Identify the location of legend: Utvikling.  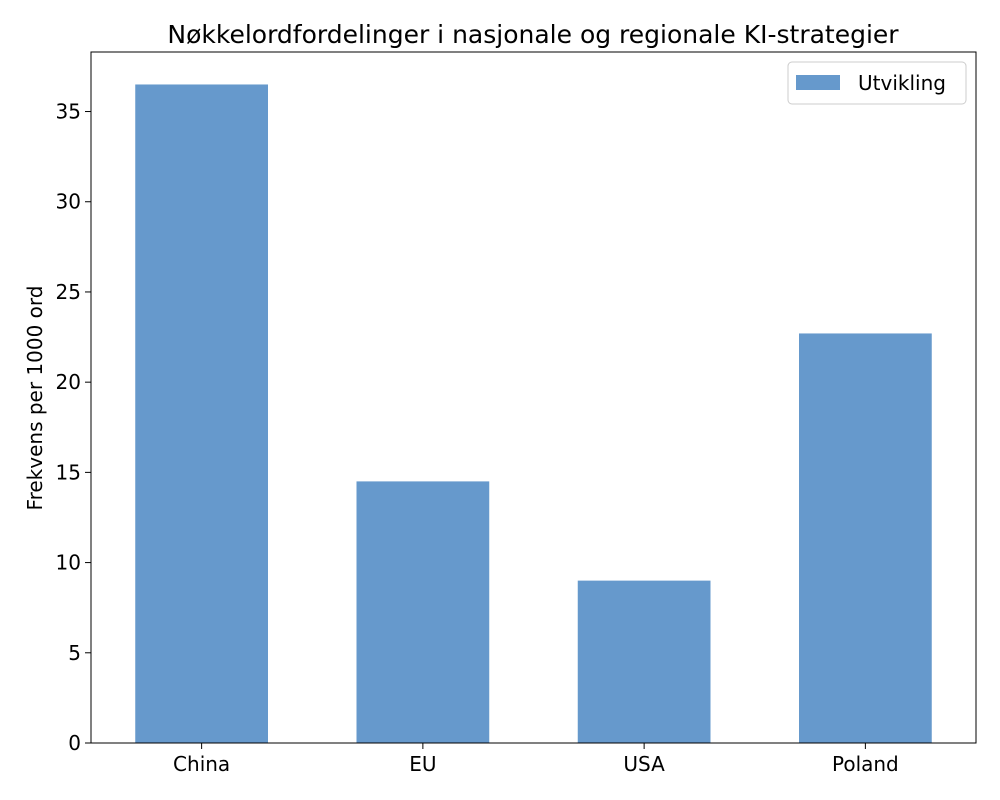
(877, 83).